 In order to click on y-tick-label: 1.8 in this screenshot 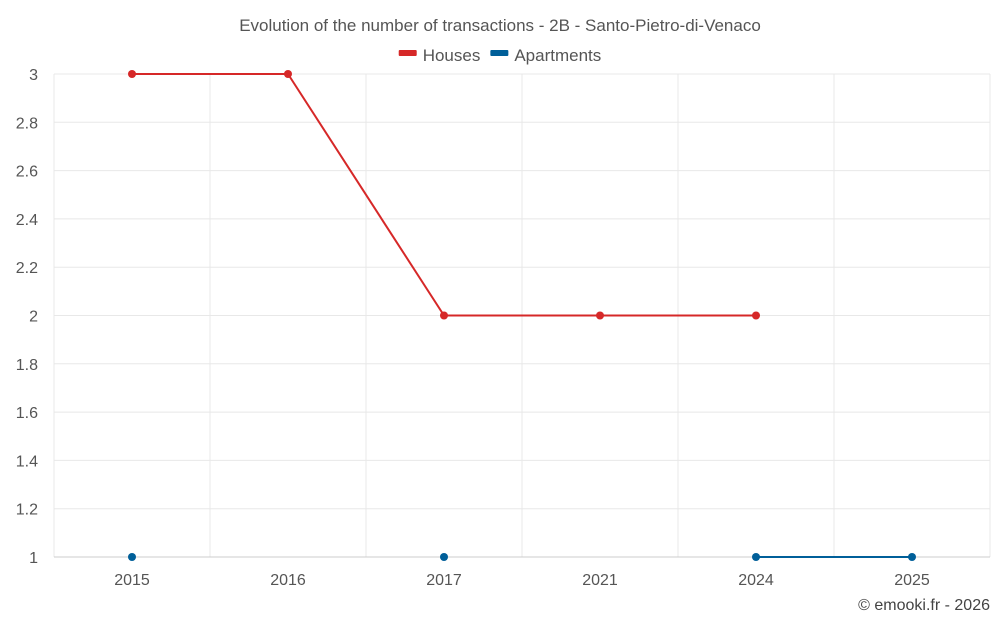, I will do `click(27, 365)`.